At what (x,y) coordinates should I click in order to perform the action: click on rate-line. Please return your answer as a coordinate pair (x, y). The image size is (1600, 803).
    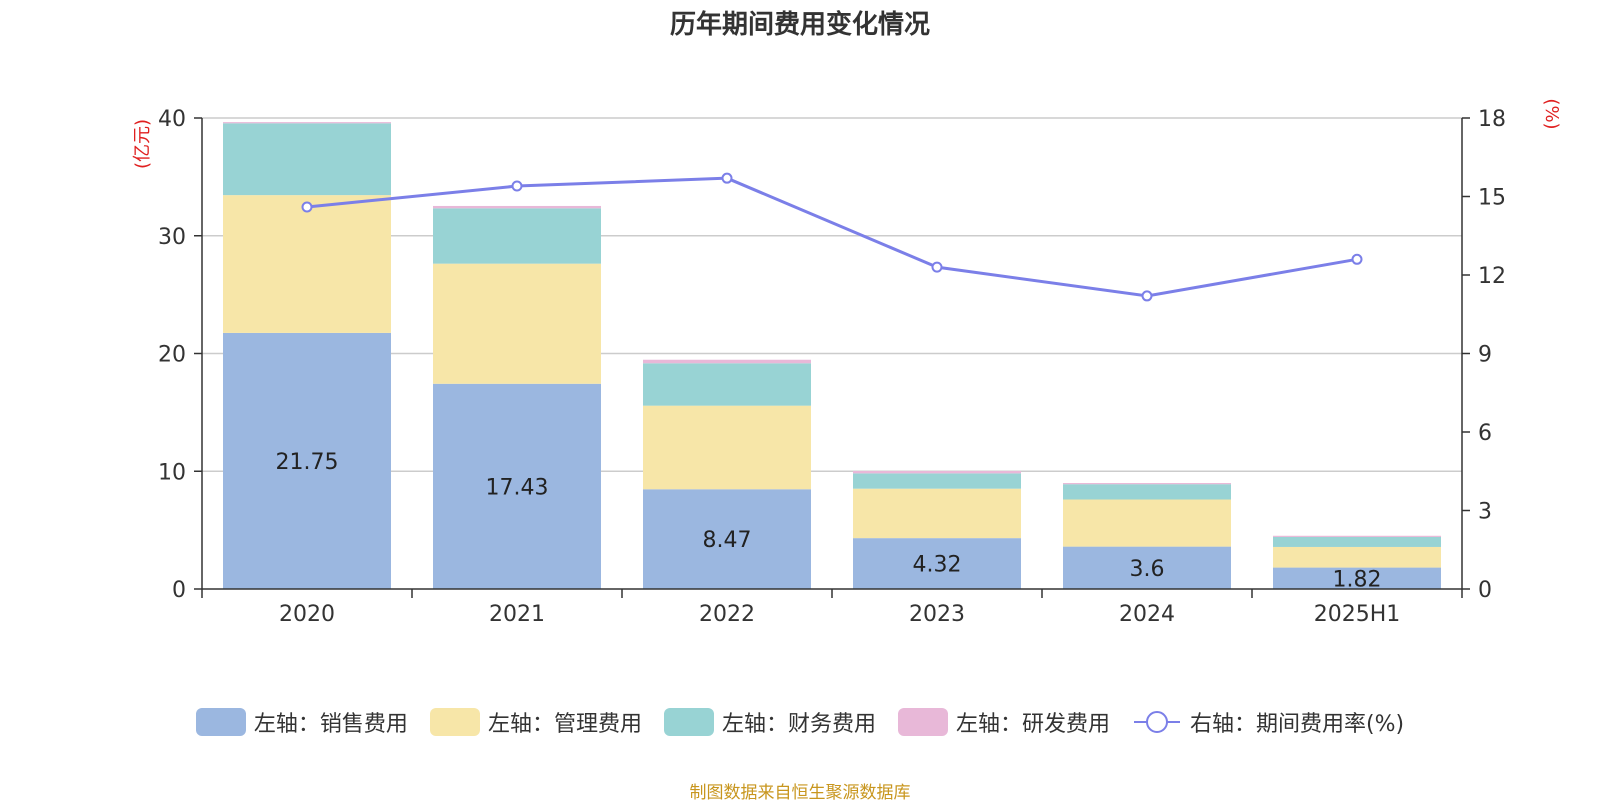
    Looking at the image, I should click on (832, 237).